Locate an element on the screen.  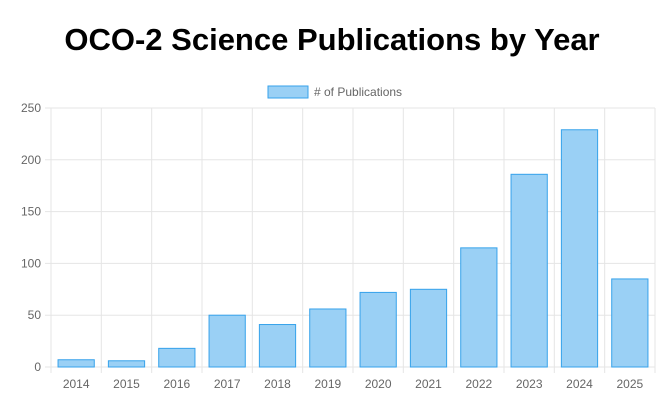
legend: # of Publications is located at coordinates (334, 92).